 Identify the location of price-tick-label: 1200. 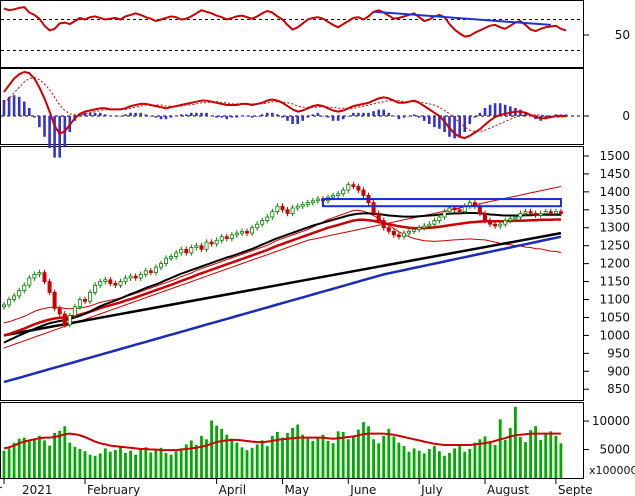
(614, 264).